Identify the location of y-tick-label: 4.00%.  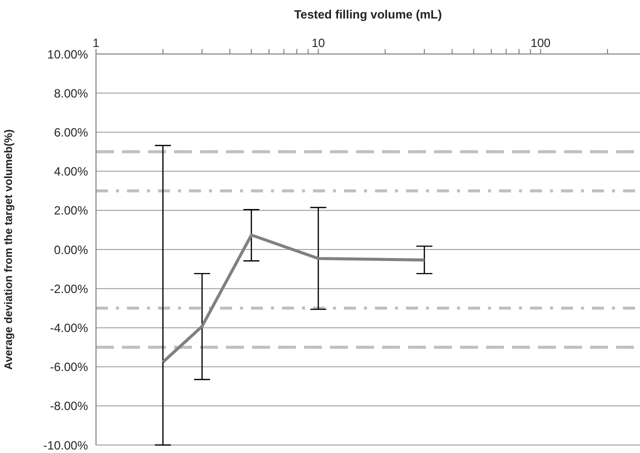
(71, 171).